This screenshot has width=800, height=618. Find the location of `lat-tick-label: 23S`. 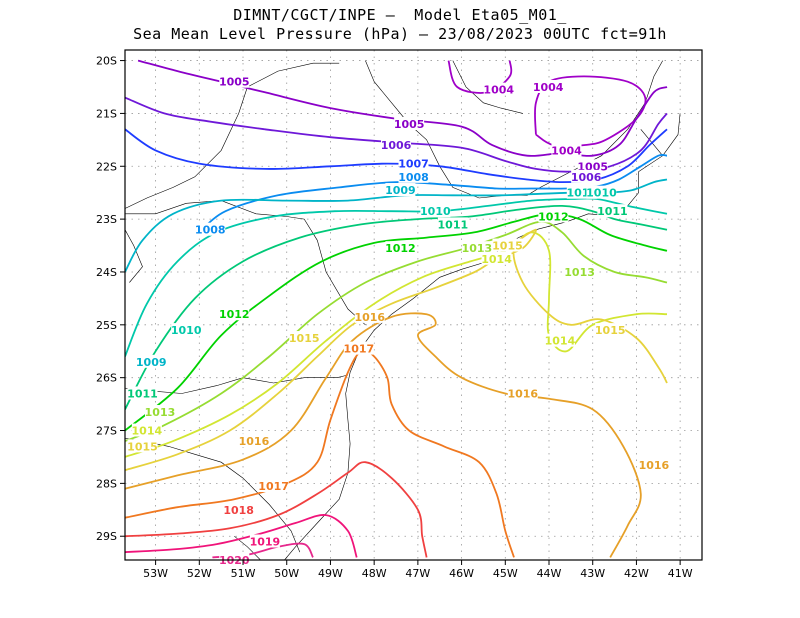

lat-tick-label: 23S is located at coordinates (106, 219).